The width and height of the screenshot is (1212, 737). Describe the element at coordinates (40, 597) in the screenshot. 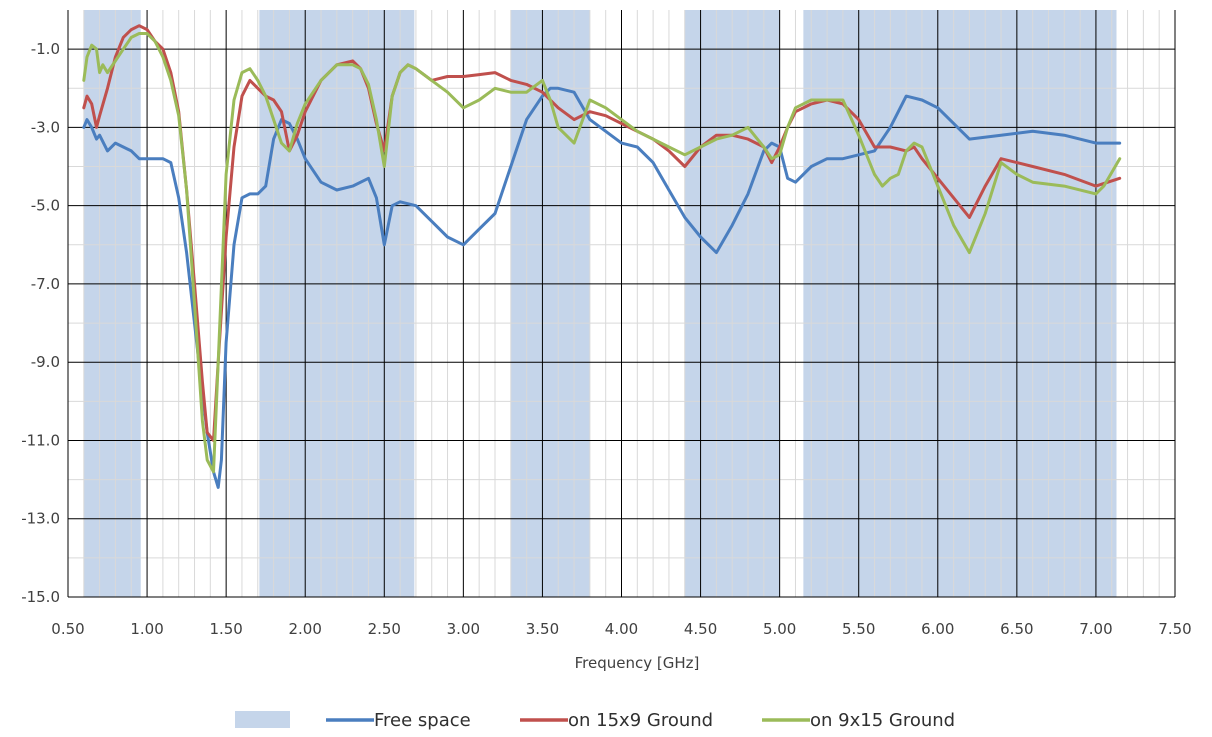

I see `y-tick-label: -15.0` at that location.